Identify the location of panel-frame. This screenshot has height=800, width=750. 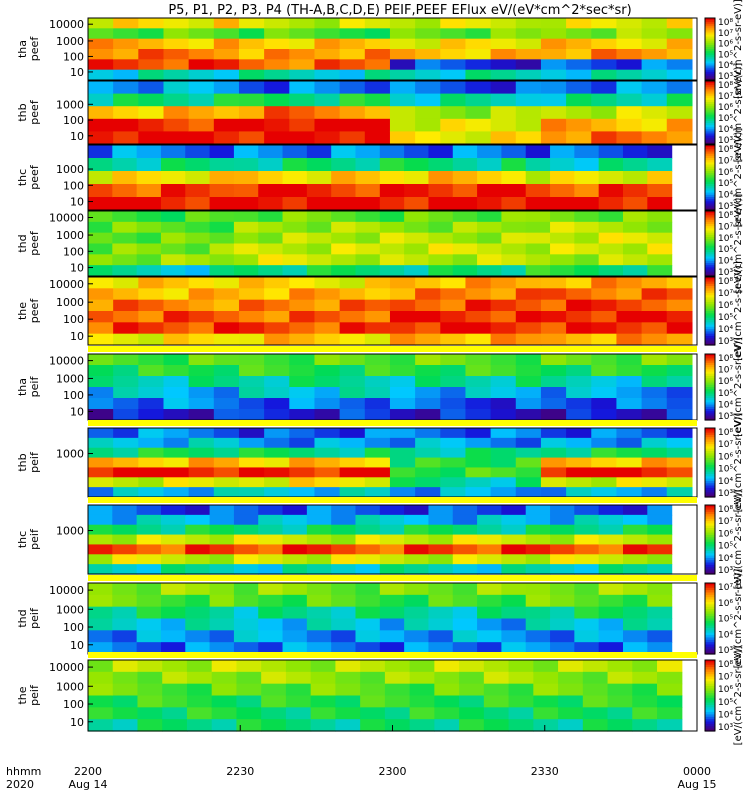
(392, 177).